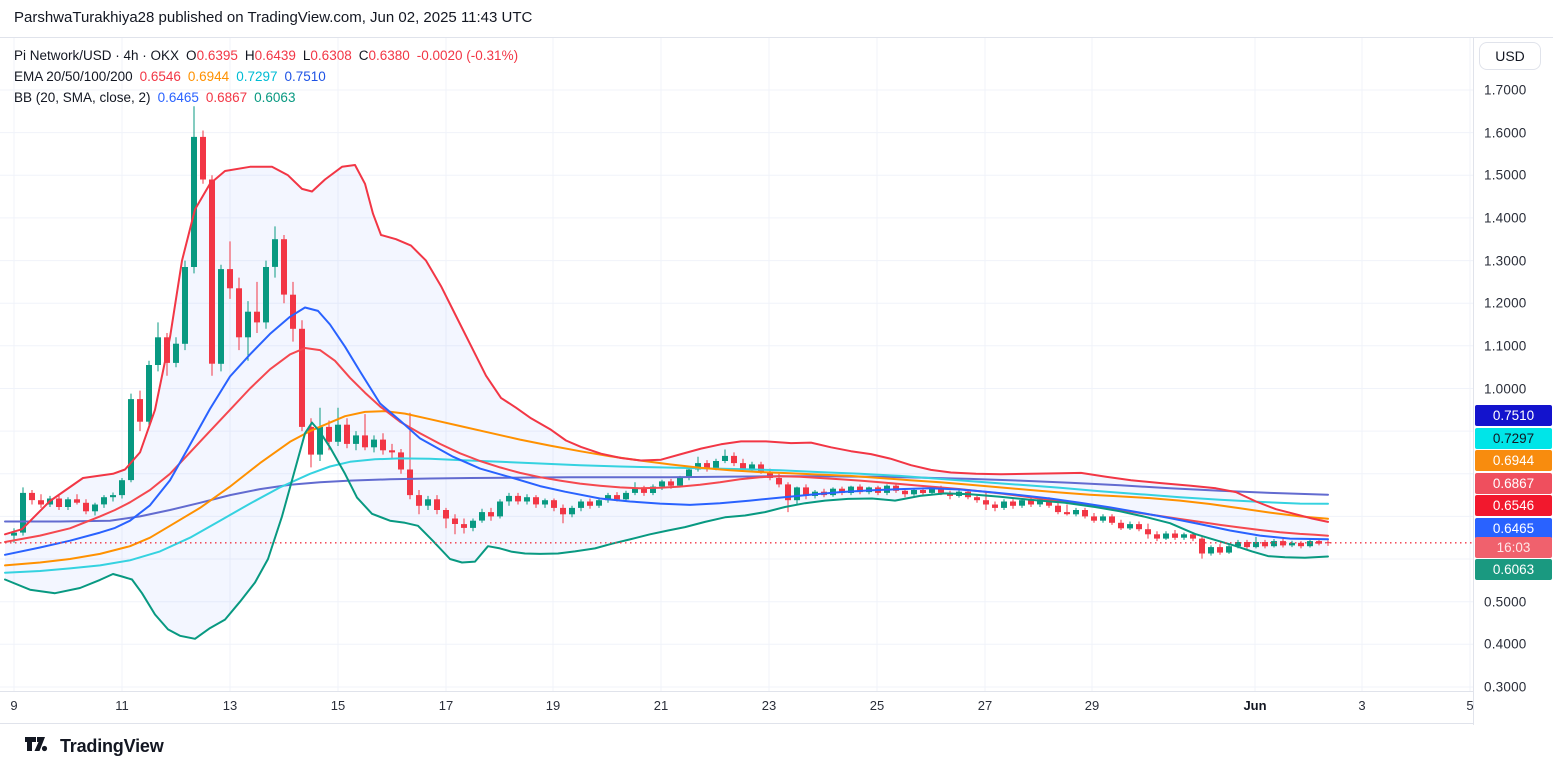 The height and width of the screenshot is (772, 1553). Describe the element at coordinates (1505, 261) in the screenshot. I see `price-axis-label: 1.3000` at that location.